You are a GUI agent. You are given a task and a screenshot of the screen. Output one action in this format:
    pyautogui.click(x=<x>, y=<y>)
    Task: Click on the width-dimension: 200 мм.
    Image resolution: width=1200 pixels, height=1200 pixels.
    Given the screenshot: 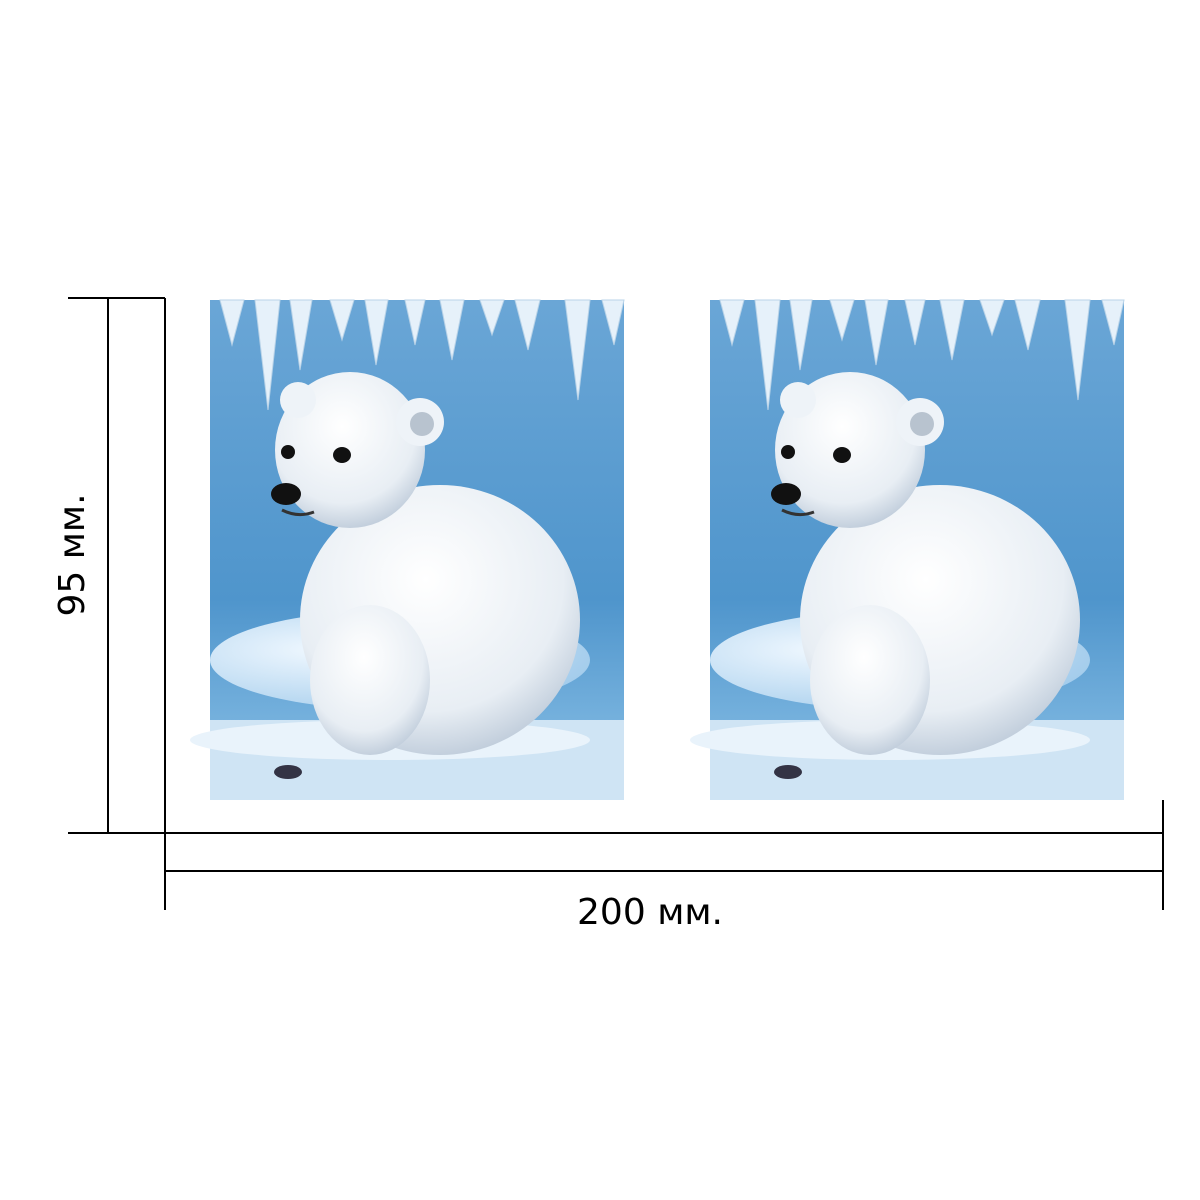 What is the action you would take?
    pyautogui.click(x=664, y=866)
    